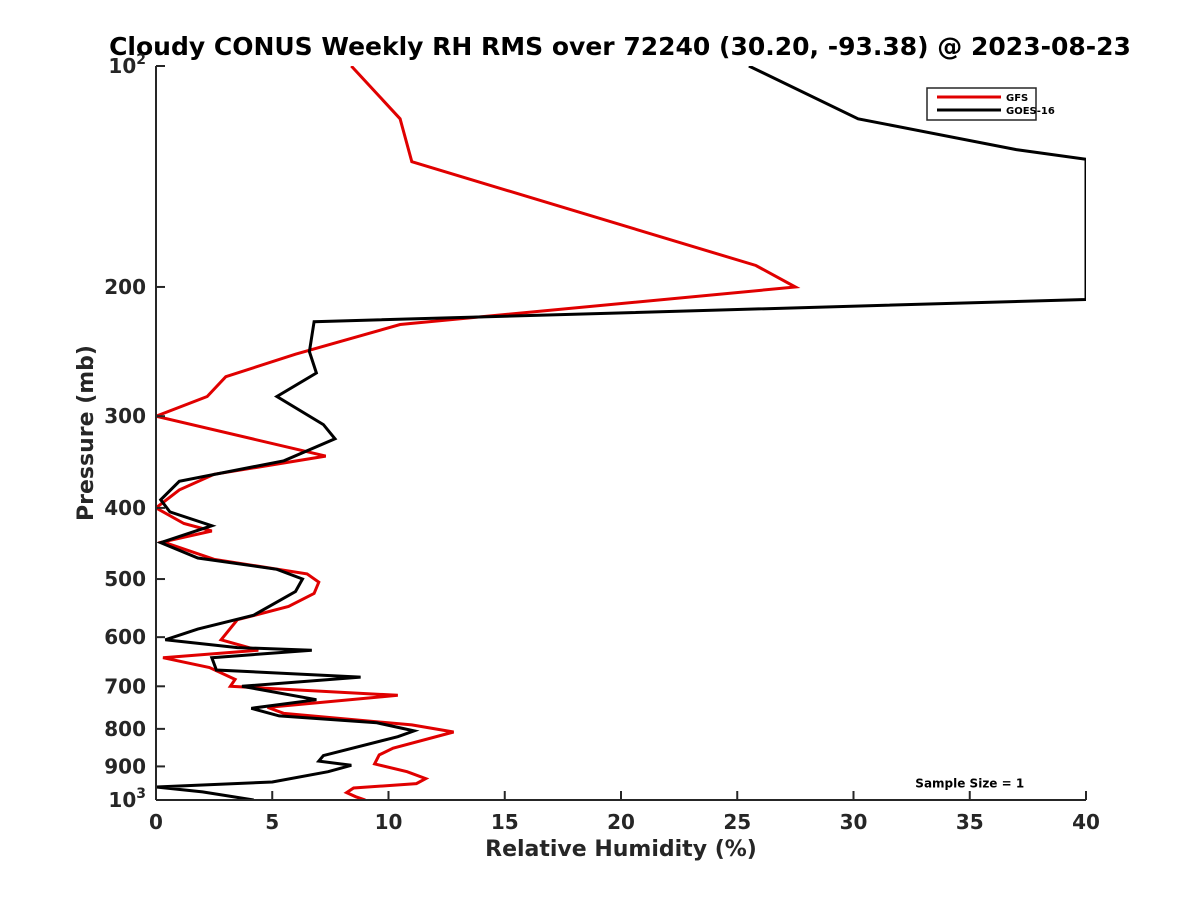  What do you see at coordinates (970, 822) in the screenshot?
I see `x-tick-label: 35` at bounding box center [970, 822].